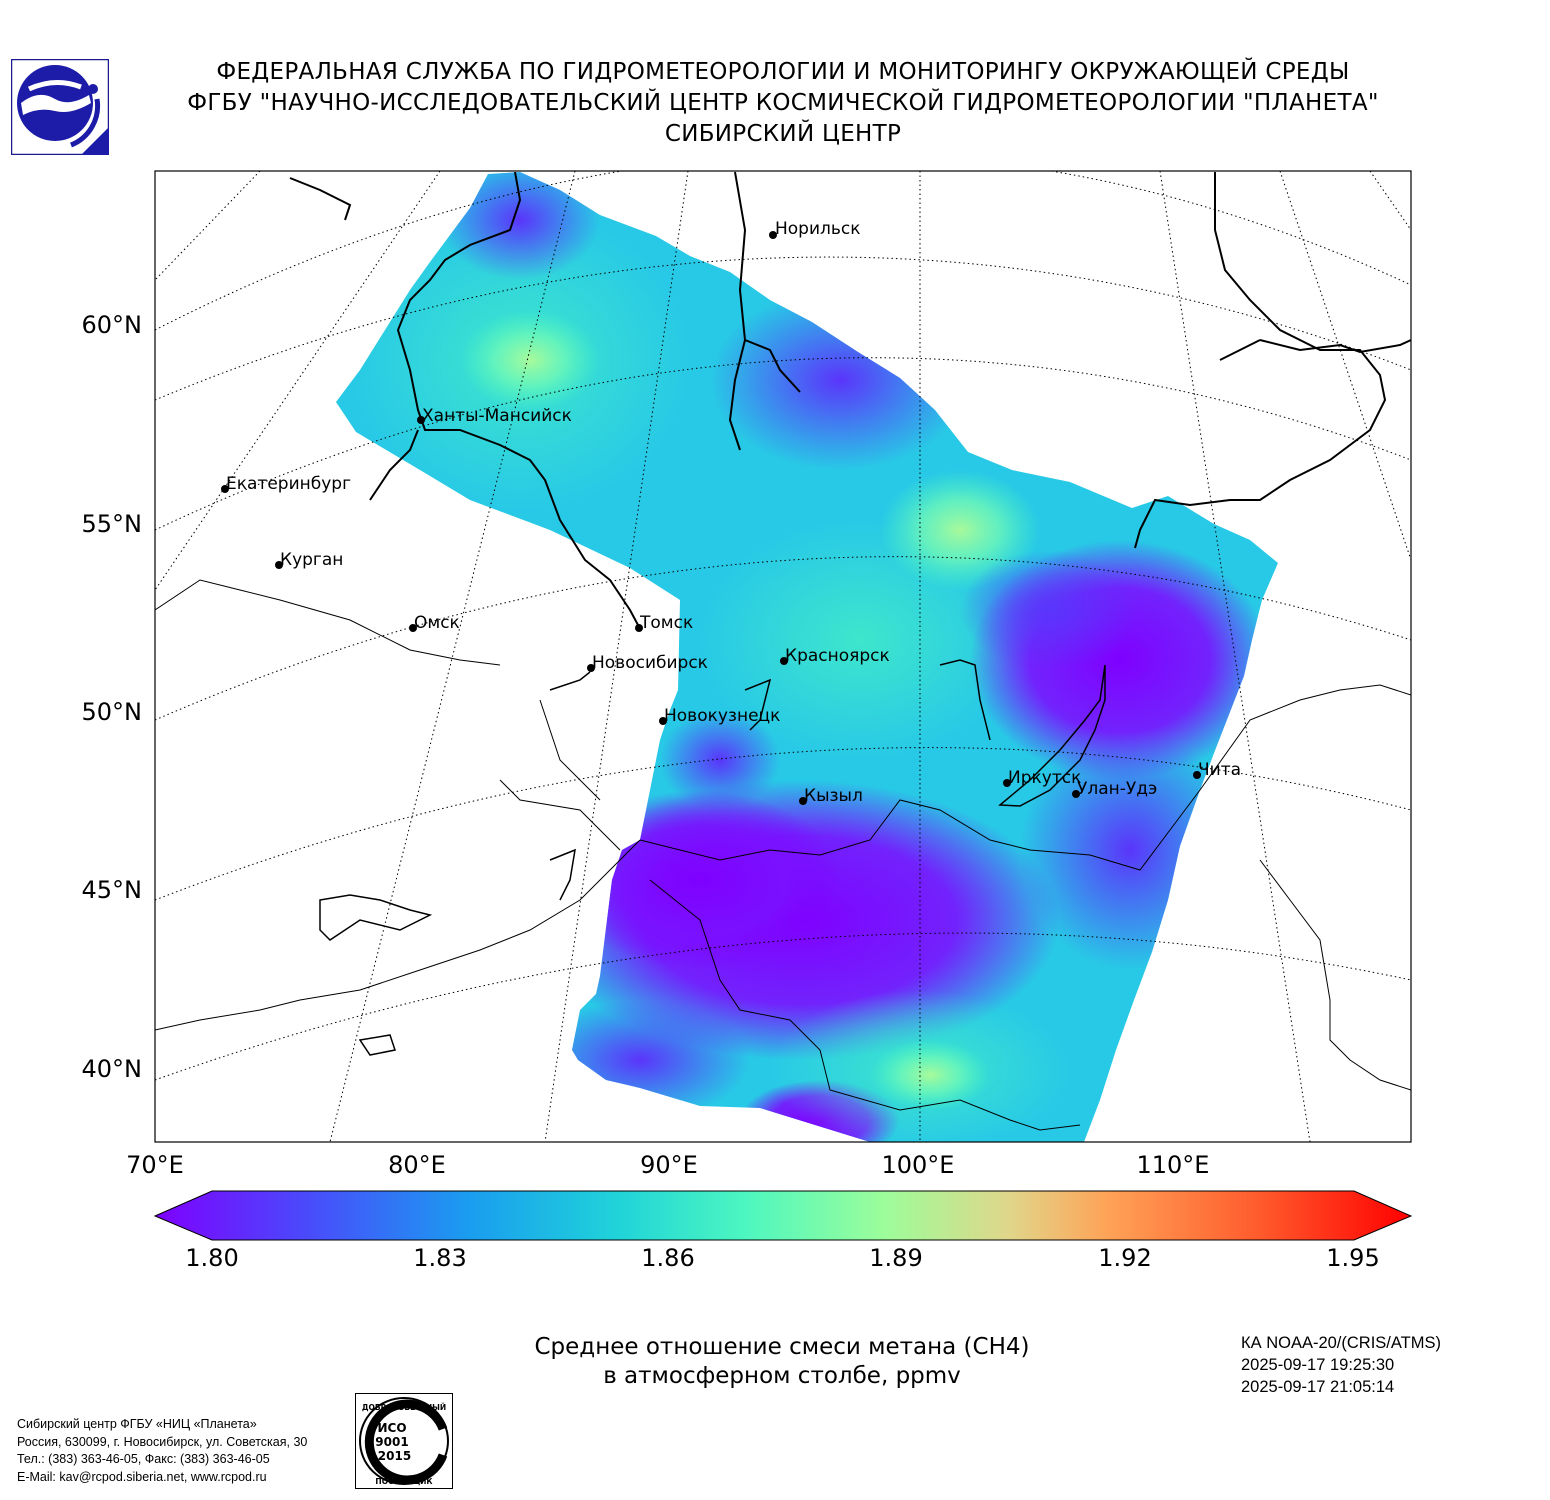  Describe the element at coordinates (1219, 770) in the screenshot. I see `city-label-chita: Чита` at that location.